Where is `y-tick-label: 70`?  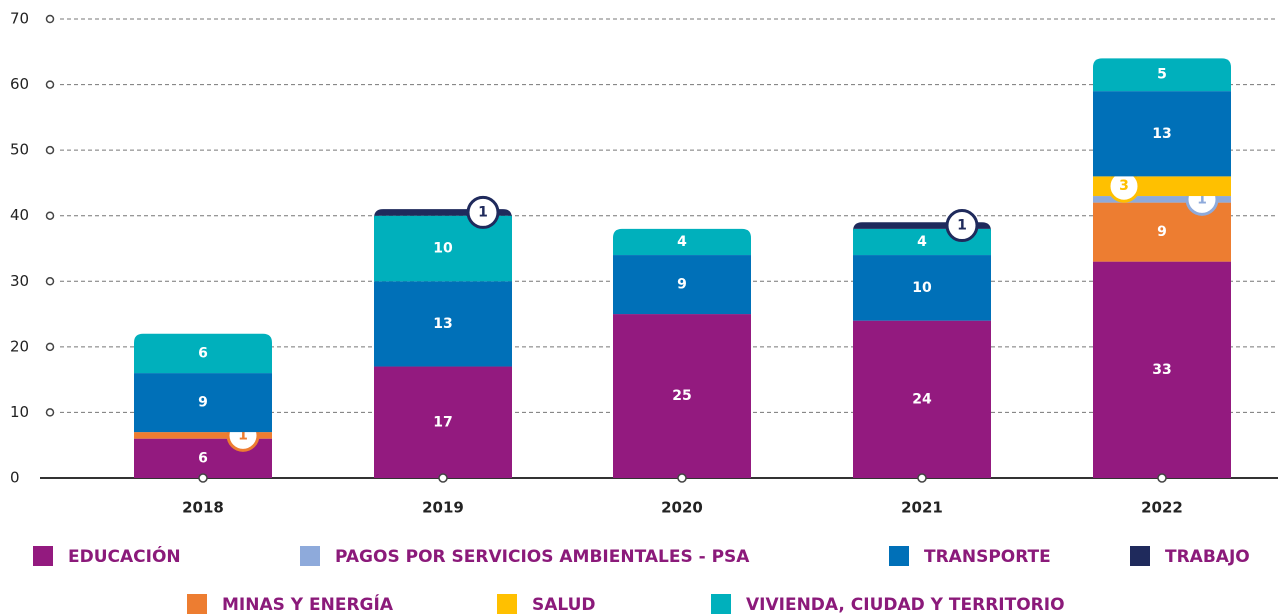
y-tick-label: 70 is located at coordinates (19, 19).